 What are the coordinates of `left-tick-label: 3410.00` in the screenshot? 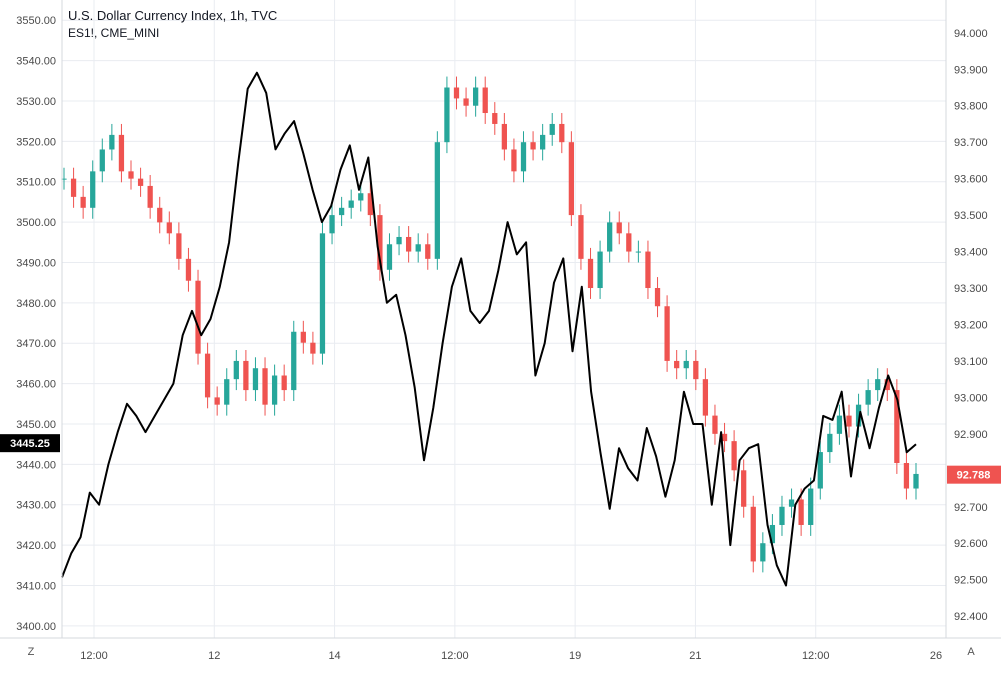 It's located at (36, 587).